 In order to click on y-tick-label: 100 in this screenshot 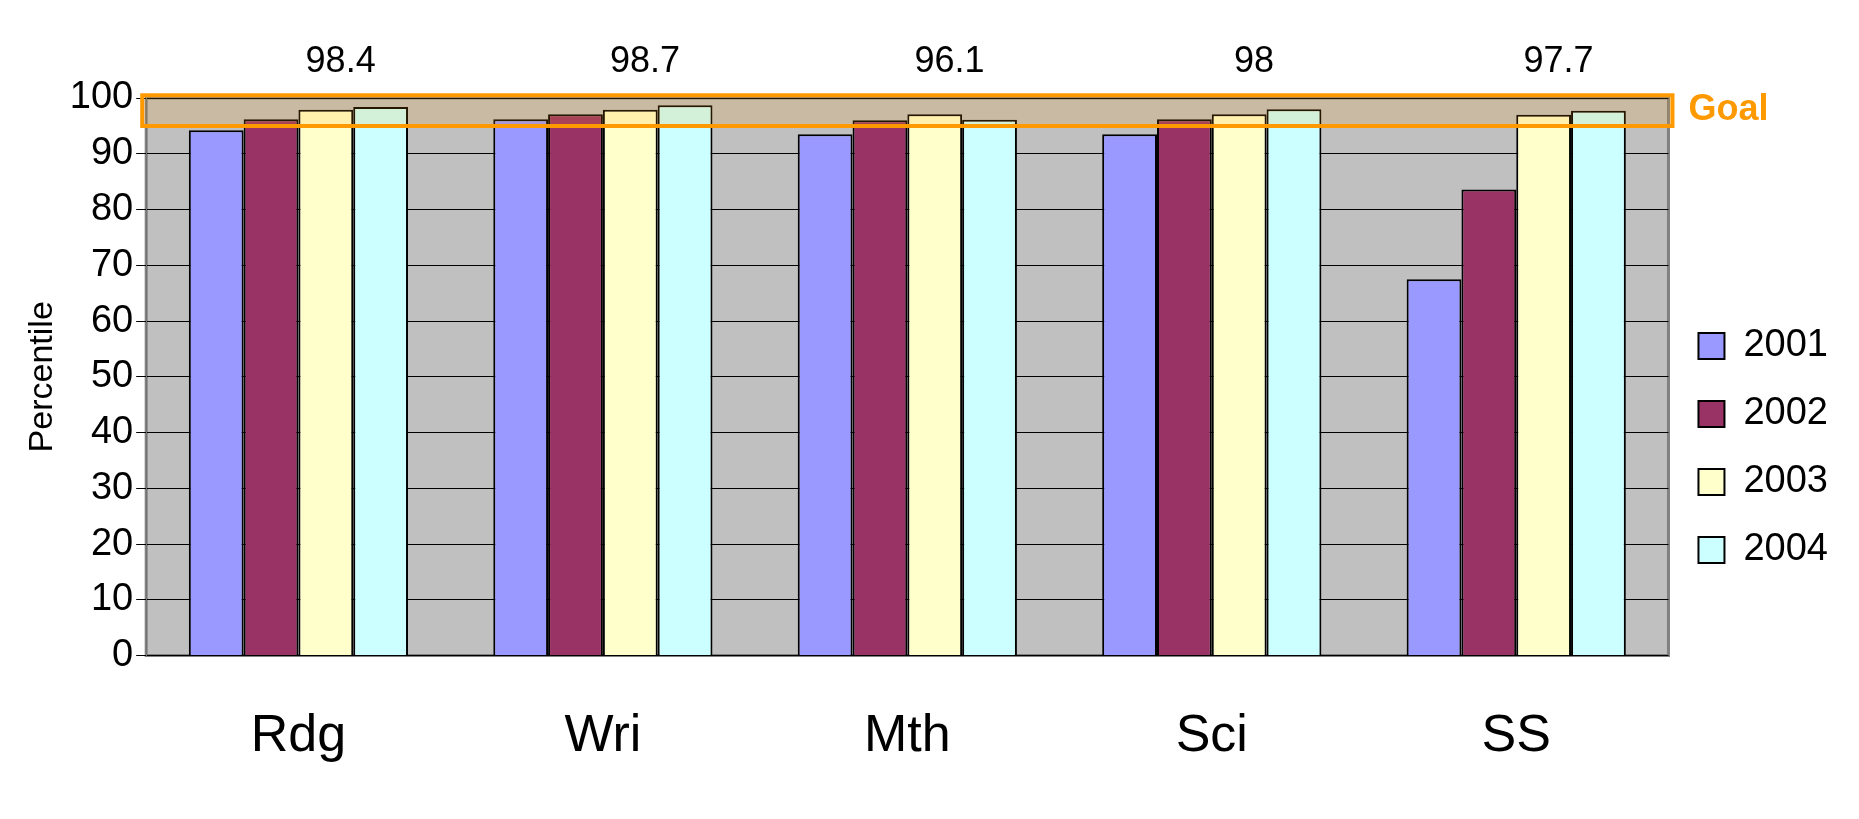, I will do `click(101, 95)`.